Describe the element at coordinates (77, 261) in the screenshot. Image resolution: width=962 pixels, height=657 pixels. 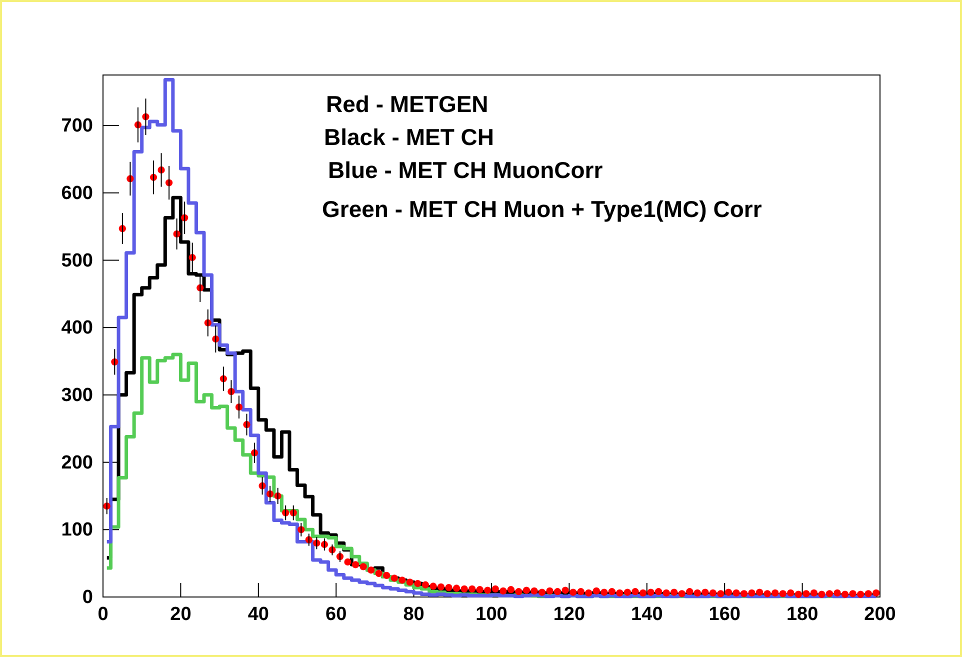
I see `y-tick-label: 500` at that location.